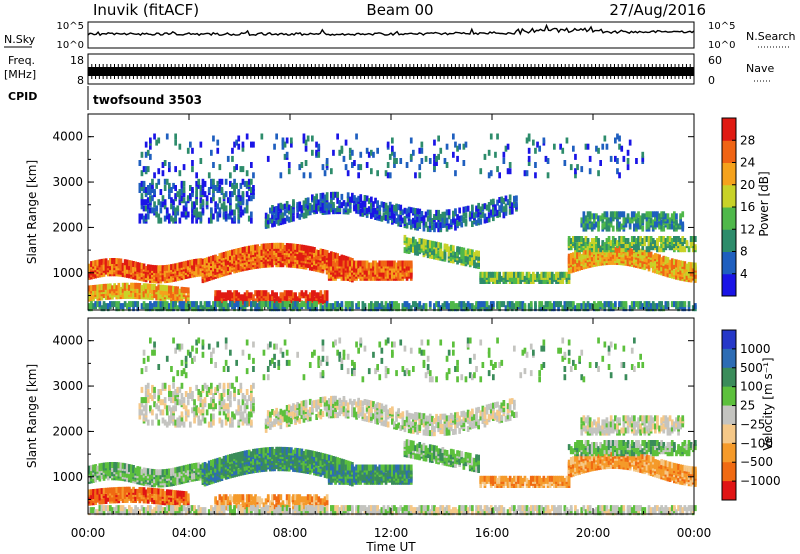 This screenshot has height=554, width=800. I want to click on nsky-tick-bottom: 10^0, so click(70, 45).